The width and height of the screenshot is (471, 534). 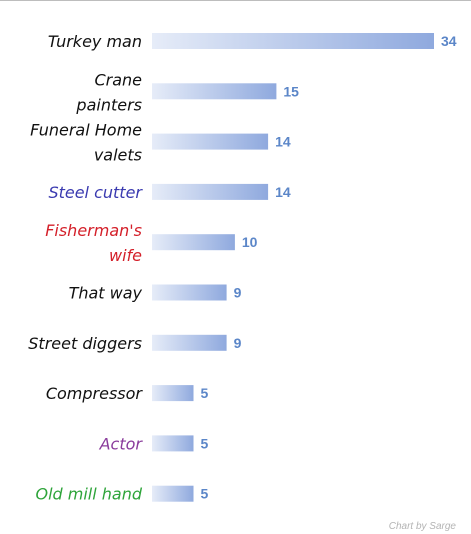 What do you see at coordinates (423, 526) in the screenshot?
I see `chart-credit: Chart by Sarge` at bounding box center [423, 526].